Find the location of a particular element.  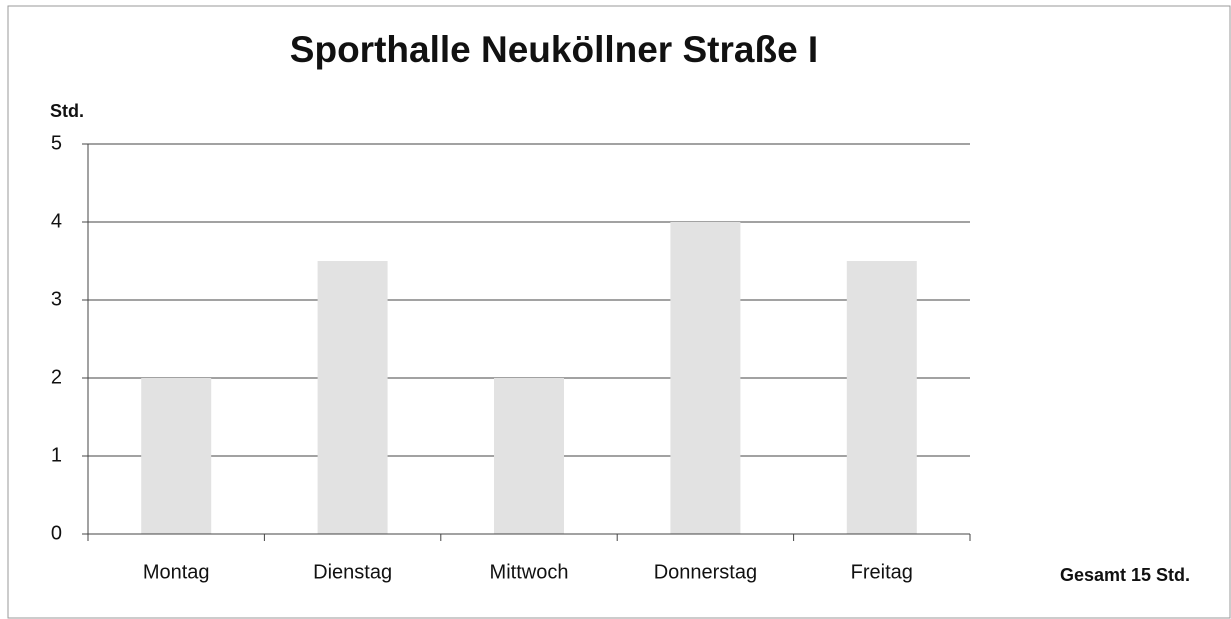

x-tick-label: Dienstag is located at coordinates (352, 572).